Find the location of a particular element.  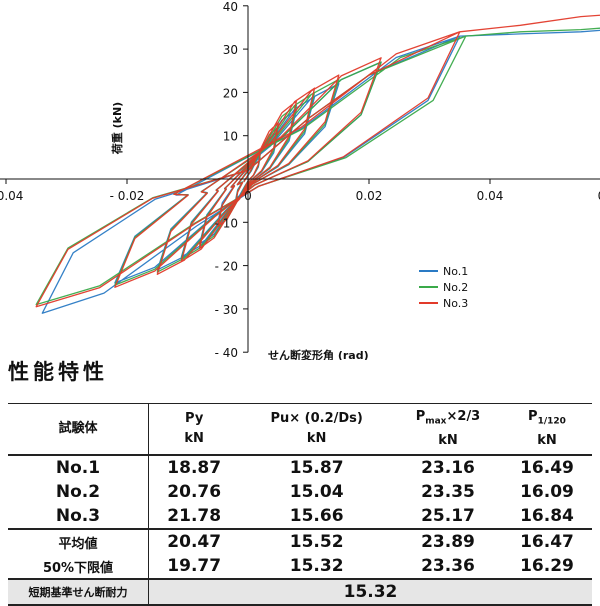

cell-p120: 16.84 is located at coordinates (547, 516).